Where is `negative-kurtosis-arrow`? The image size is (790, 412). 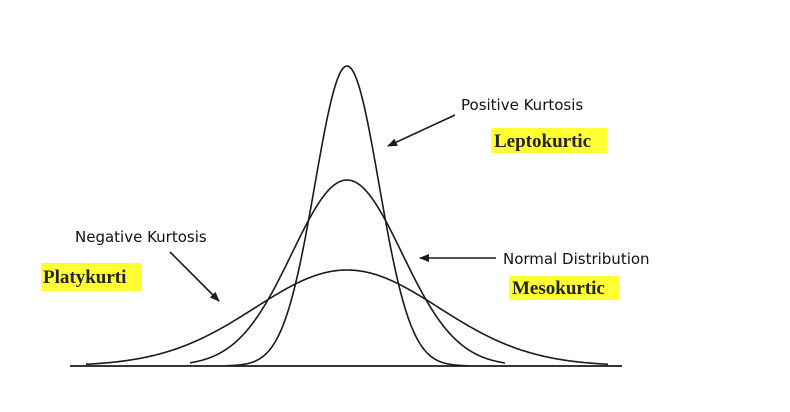
negative-kurtosis-arrow is located at coordinates (194, 276).